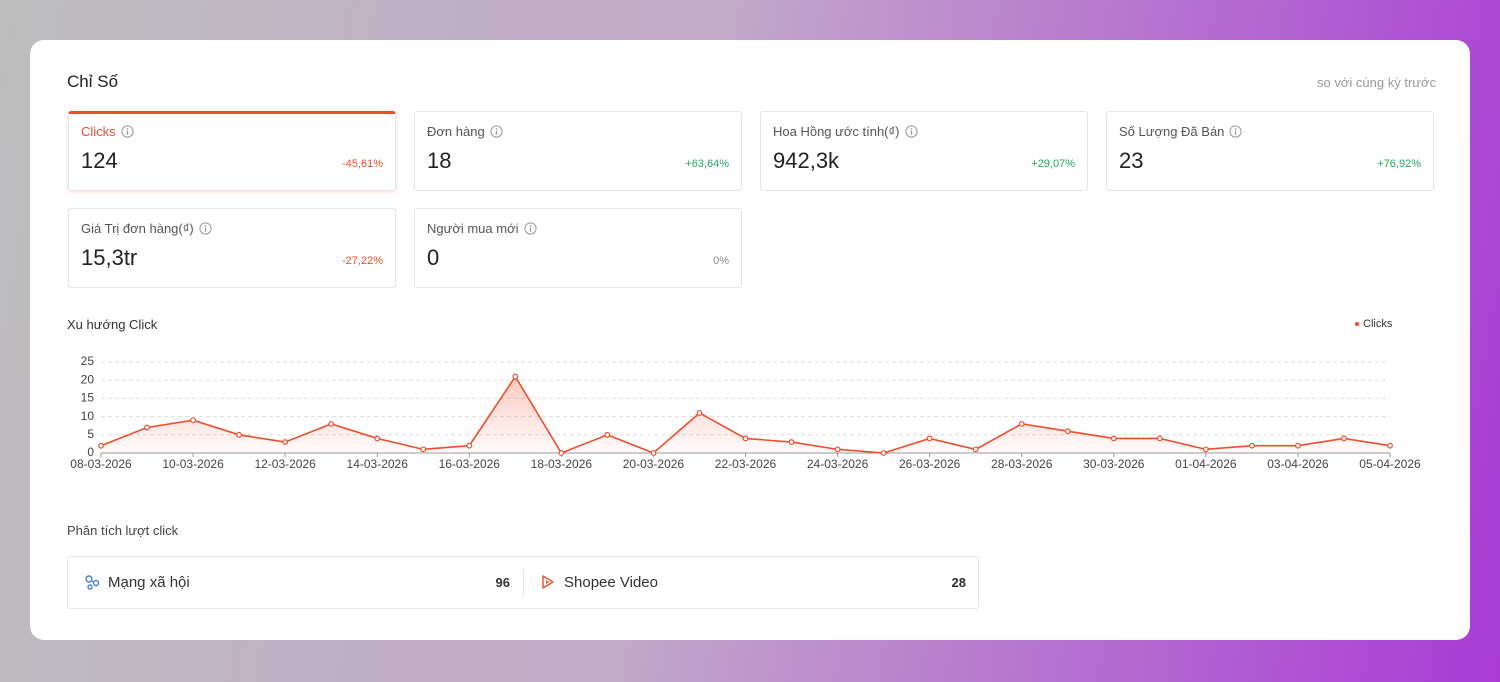  Describe the element at coordinates (707, 164) in the screenshot. I see `metric-change: +63,64%` at that location.